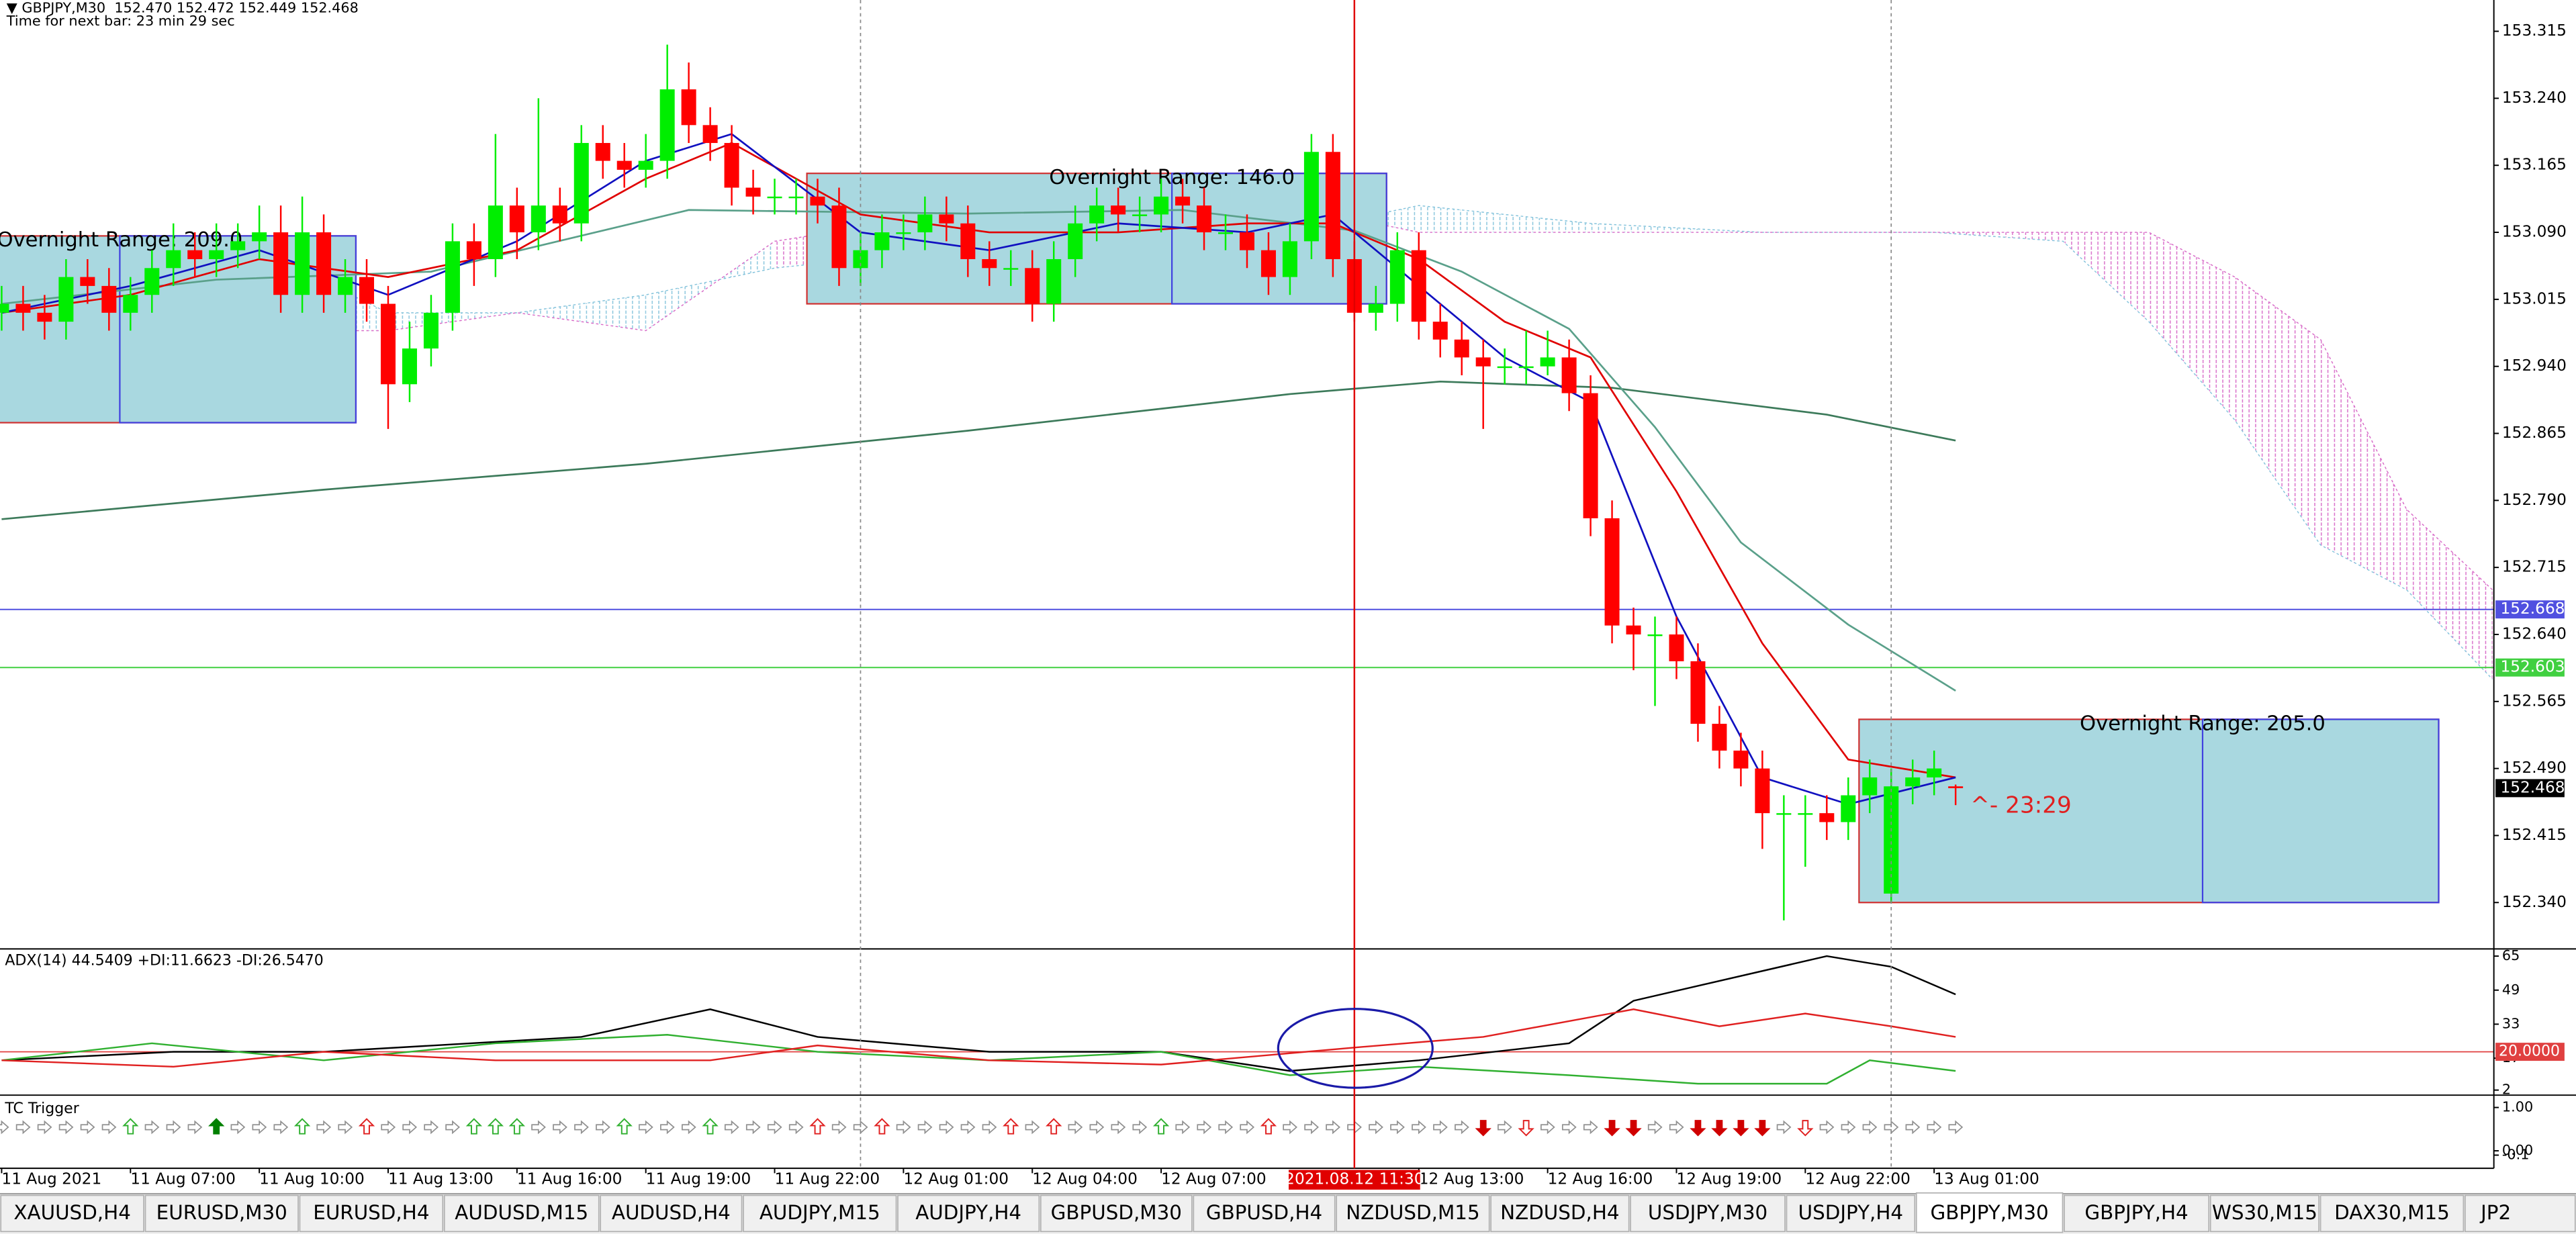 The height and width of the screenshot is (1234, 2576). I want to click on symbol-tab-label: NZDUSD,M15, so click(1412, 1212).